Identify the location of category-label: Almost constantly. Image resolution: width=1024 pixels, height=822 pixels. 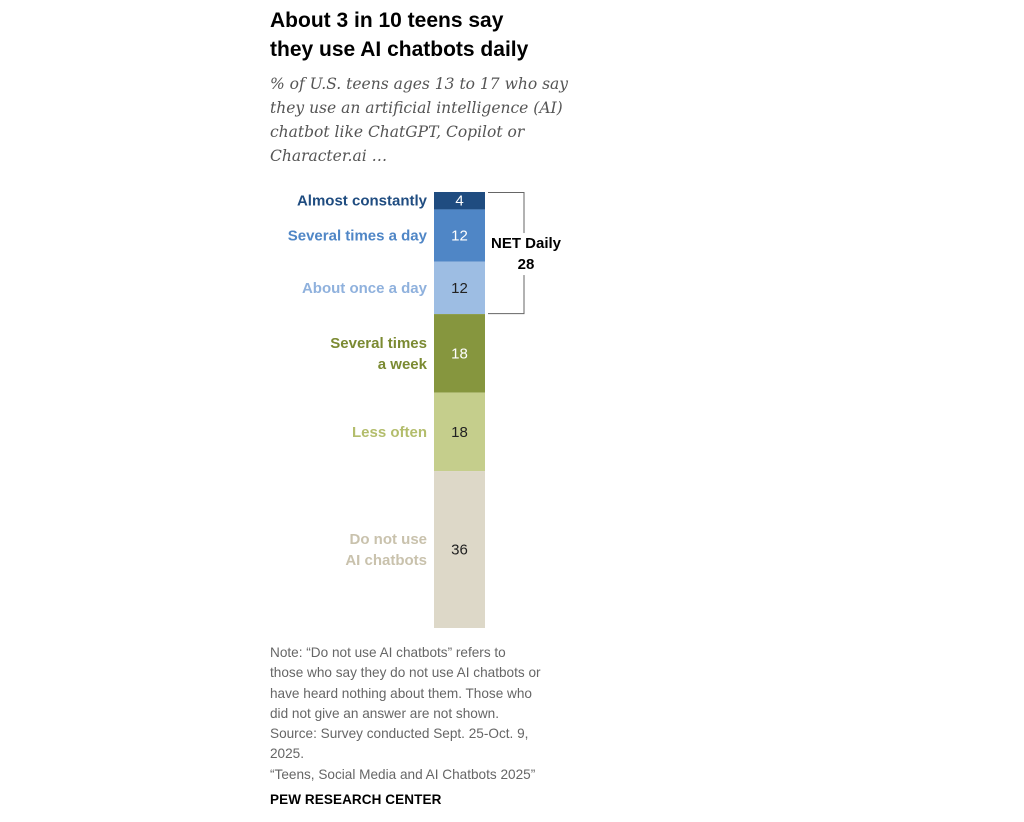
(362, 201).